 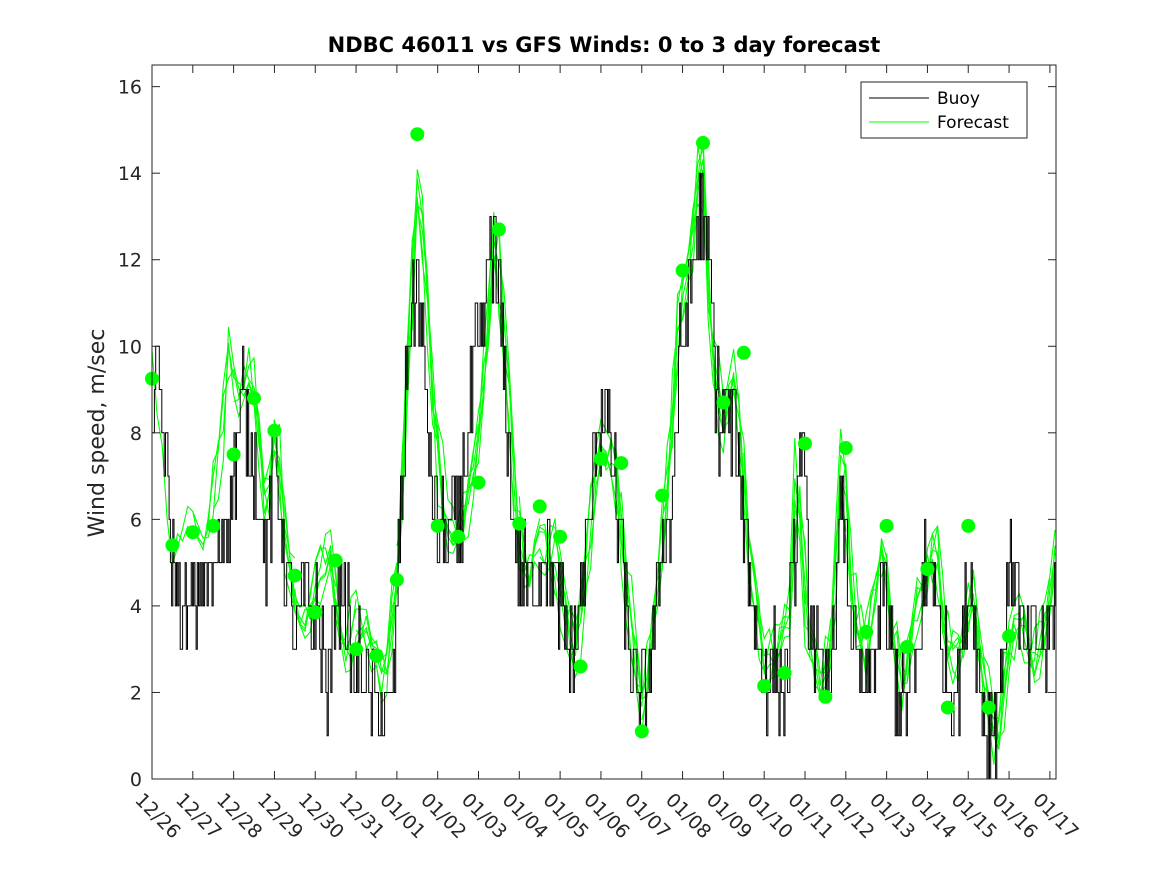 What do you see at coordinates (136, 434) in the screenshot?
I see `y-tick-label: 8` at bounding box center [136, 434].